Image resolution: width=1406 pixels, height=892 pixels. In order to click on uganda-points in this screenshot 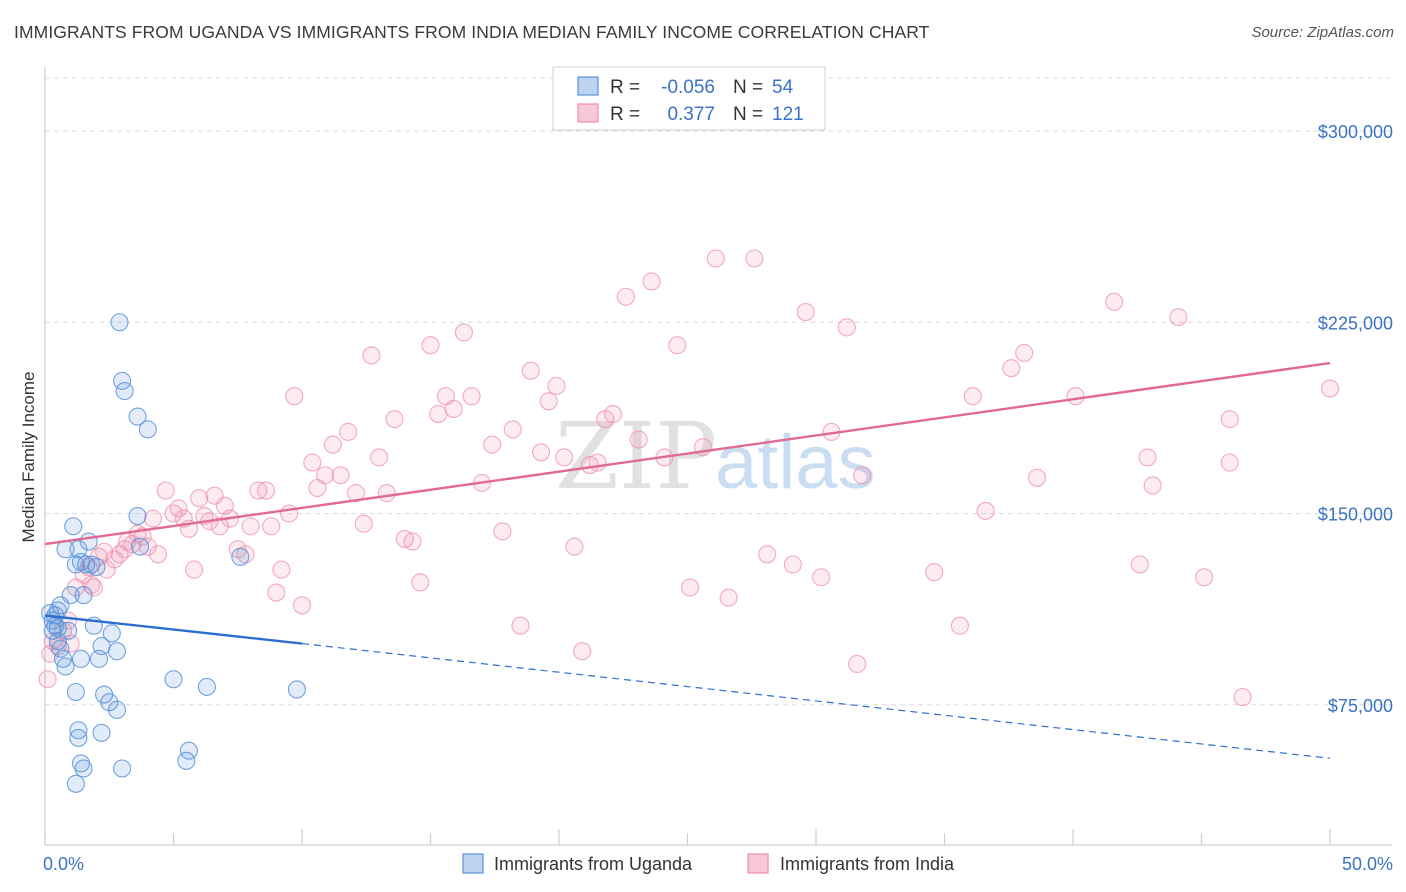, I will do `click(173, 553)`.